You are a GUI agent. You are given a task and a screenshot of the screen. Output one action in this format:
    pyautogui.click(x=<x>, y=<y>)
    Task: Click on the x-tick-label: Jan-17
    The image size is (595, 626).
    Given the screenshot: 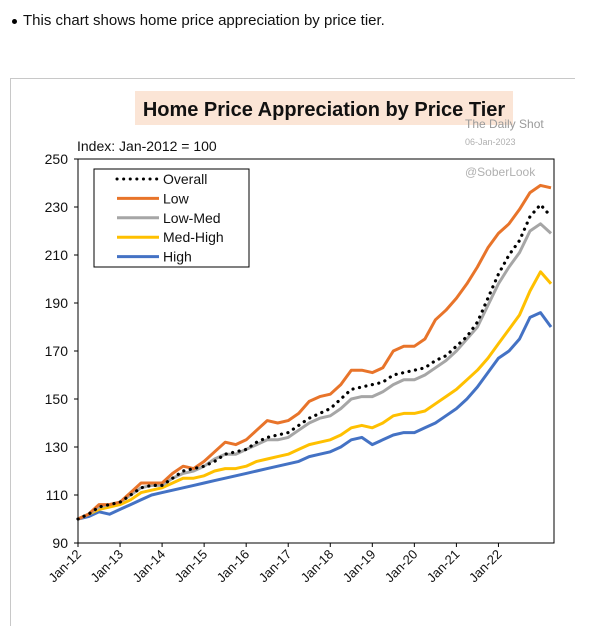 What is the action you would take?
    pyautogui.click(x=275, y=566)
    